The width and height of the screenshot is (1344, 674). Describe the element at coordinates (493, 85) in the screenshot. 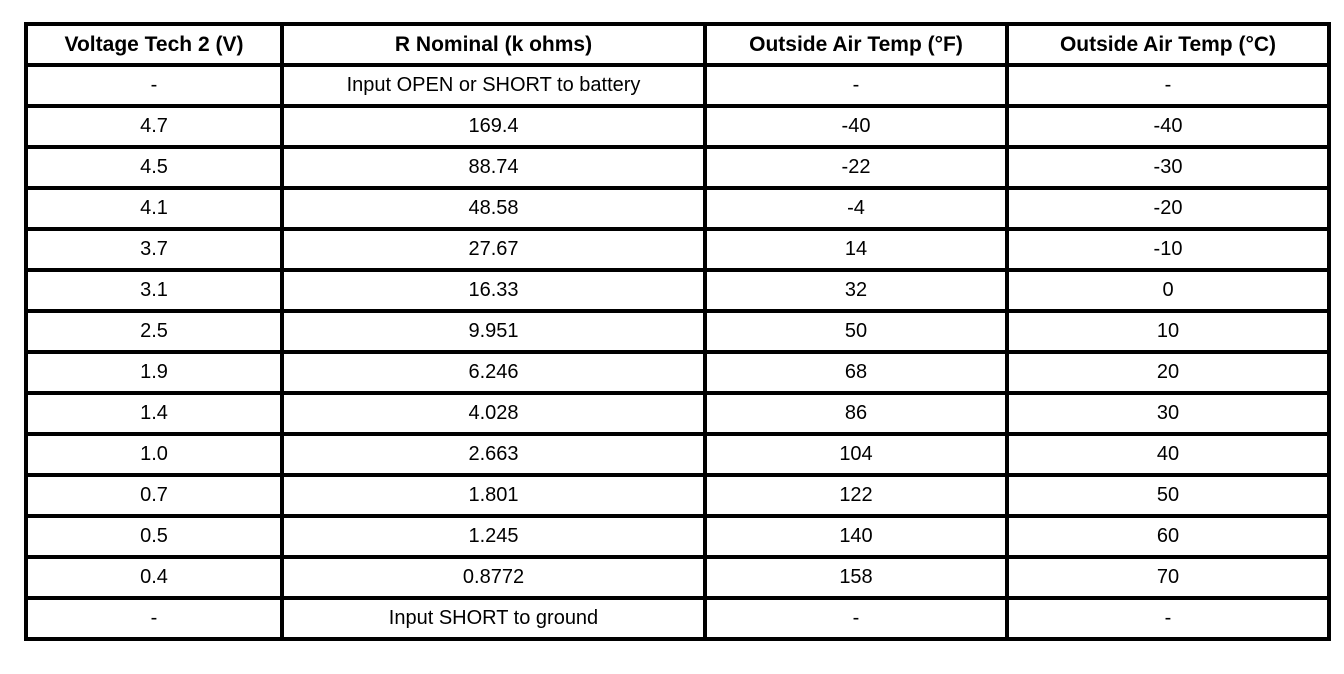

I see `table-cell: Input OPEN or SHORT to battery` at that location.